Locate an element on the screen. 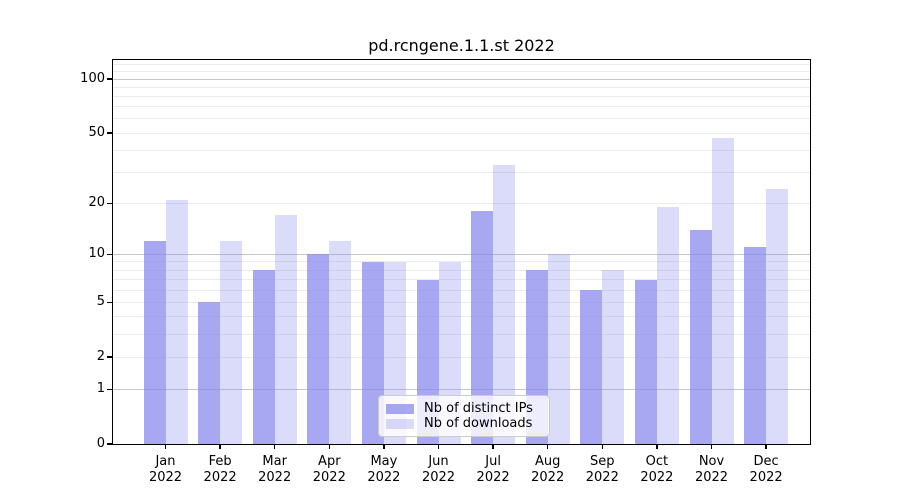  legend-swatch-distinct-ips-icon is located at coordinates (400, 408).